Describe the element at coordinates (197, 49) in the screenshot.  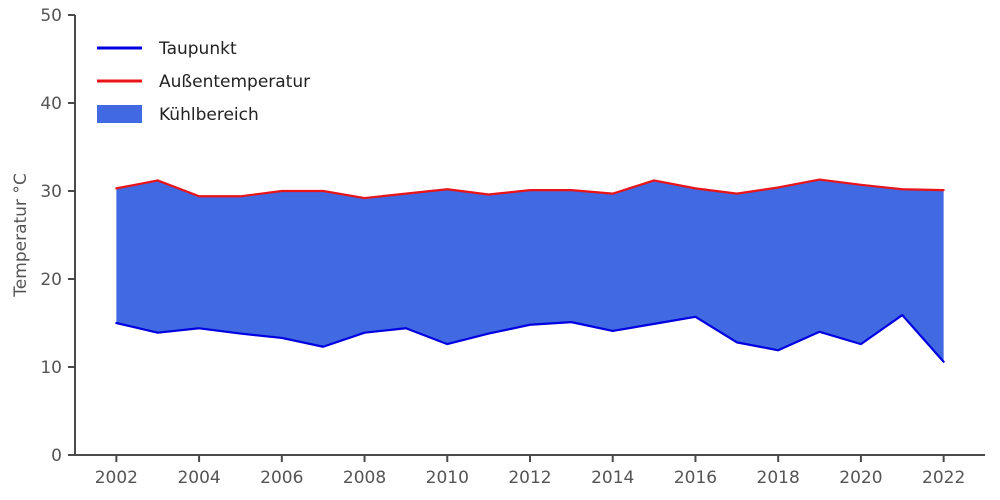
I see `legend-label-taupunkt: Taupunkt` at that location.